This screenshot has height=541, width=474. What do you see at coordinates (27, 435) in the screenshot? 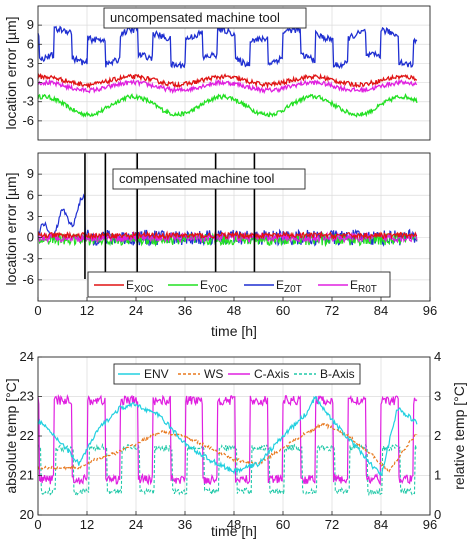
I see `y-tick-label: 22` at bounding box center [27, 435].